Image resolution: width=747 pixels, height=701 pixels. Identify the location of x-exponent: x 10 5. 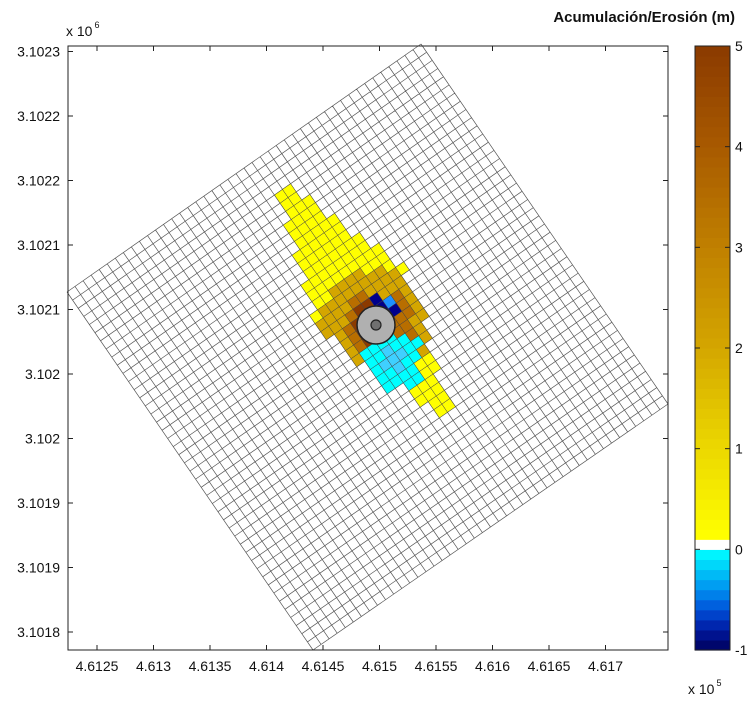
(704, 687).